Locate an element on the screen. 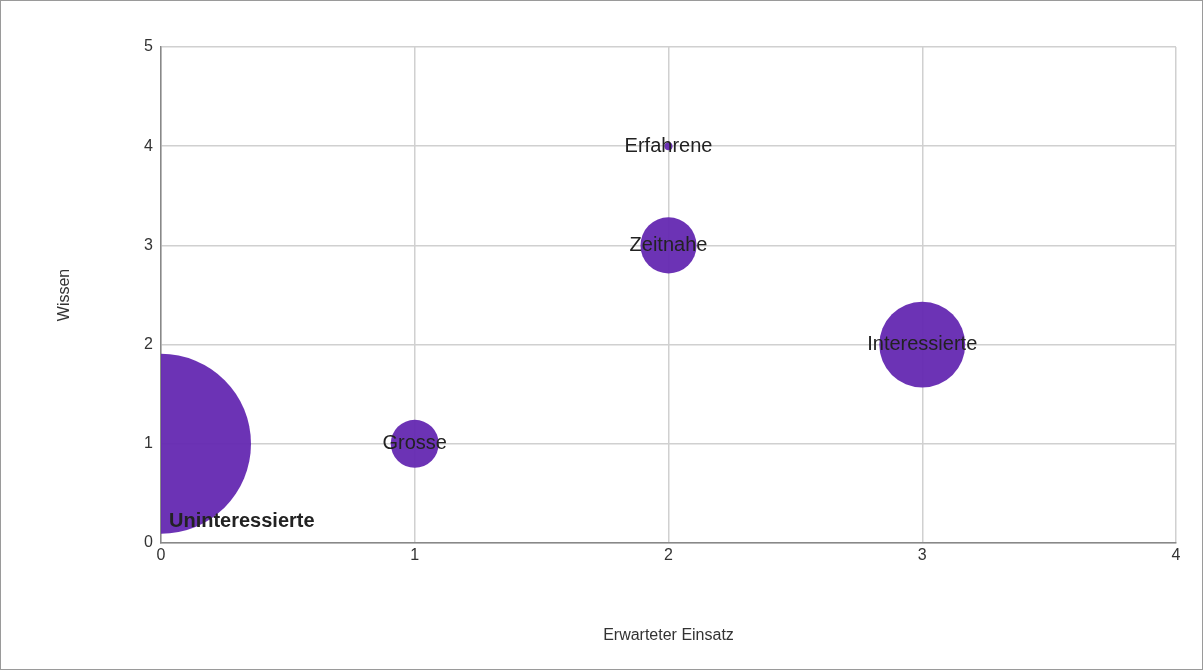 This screenshot has height=670, width=1203. y-tick-label: 1 is located at coordinates (149, 443).